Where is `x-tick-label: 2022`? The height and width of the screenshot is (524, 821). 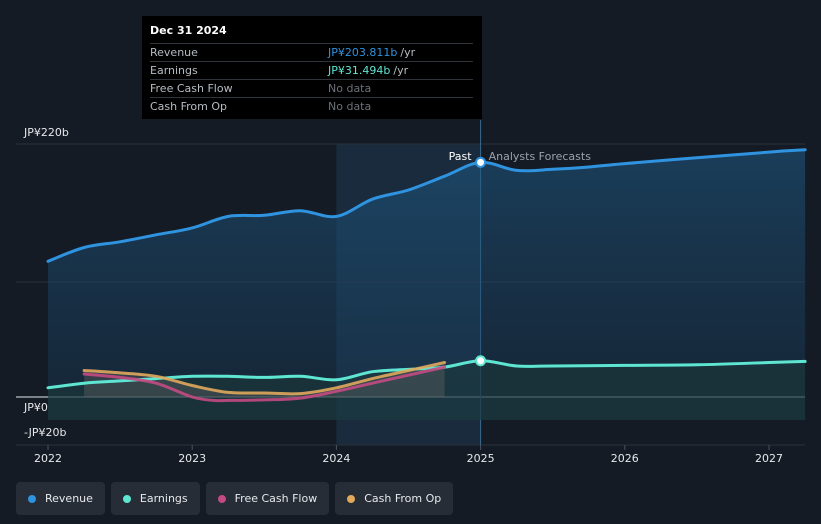 x-tick-label: 2022 is located at coordinates (48, 458).